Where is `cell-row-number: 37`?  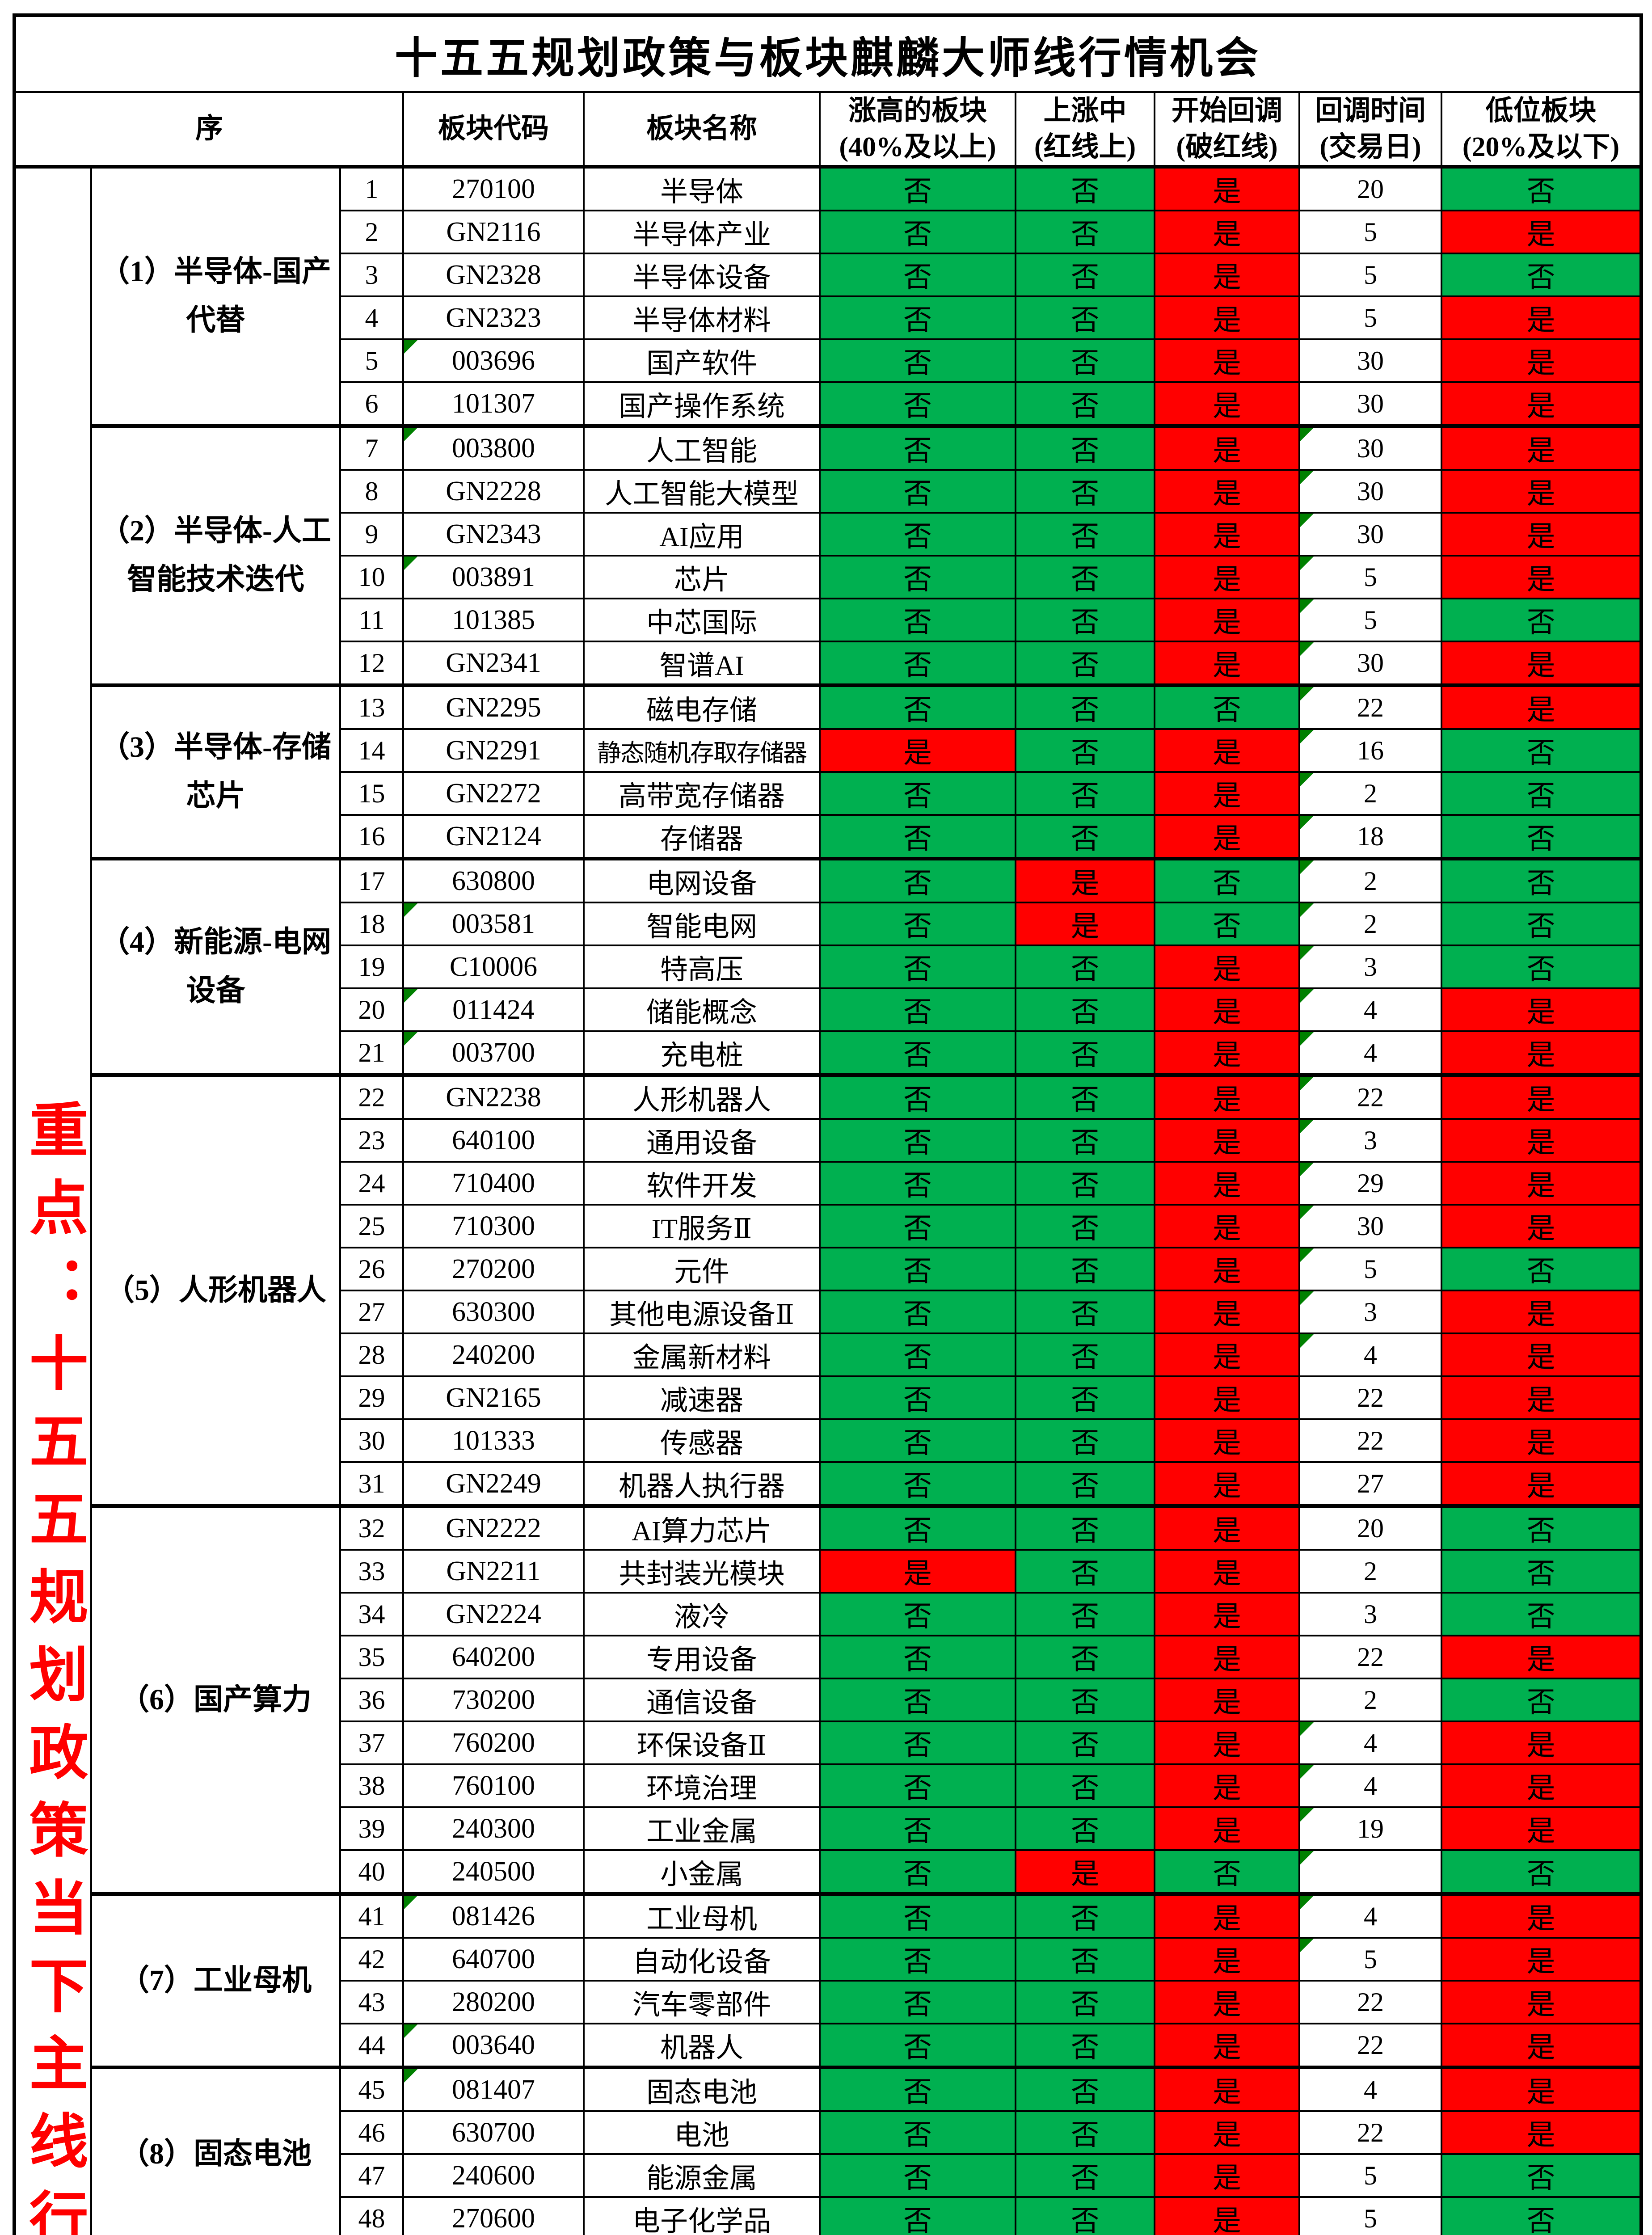 cell-row-number: 37 is located at coordinates (371, 1743).